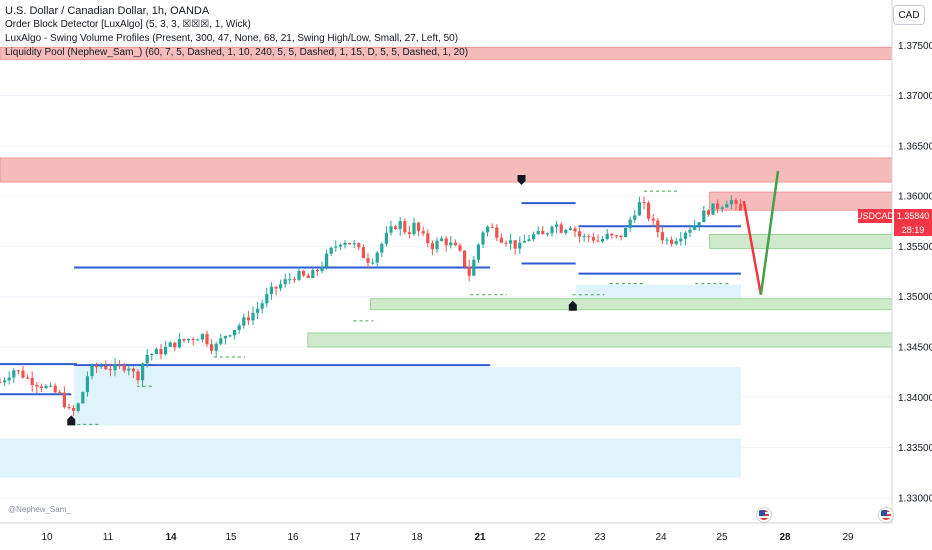 This screenshot has height=550, width=932. I want to click on time-tick-label: 17, so click(355, 537).